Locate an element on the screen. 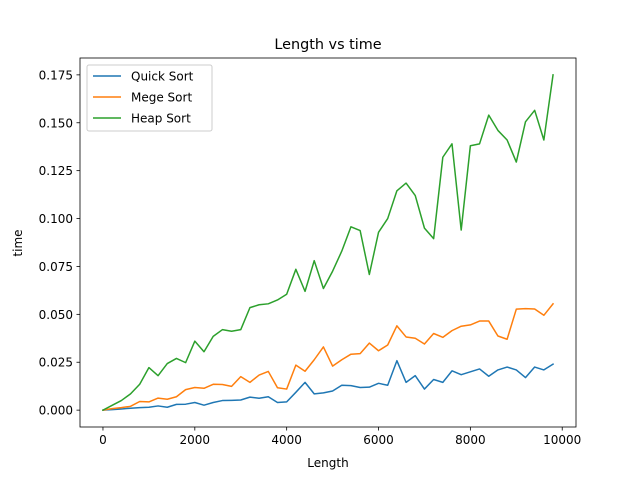 The width and height of the screenshot is (640, 480). legend-items: Quick Sort Mege Sort Heap Sort is located at coordinates (143, 98).